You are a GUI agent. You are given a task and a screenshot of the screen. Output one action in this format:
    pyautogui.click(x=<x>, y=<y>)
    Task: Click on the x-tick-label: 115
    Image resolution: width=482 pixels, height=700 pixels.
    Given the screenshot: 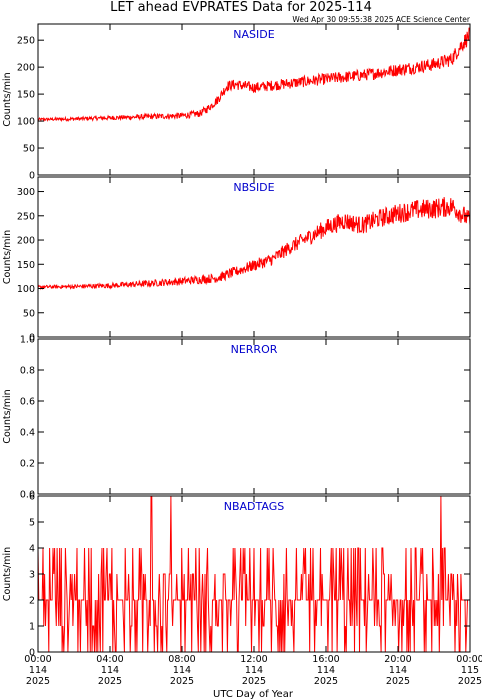 What is the action you would take?
    pyautogui.click(x=470, y=670)
    